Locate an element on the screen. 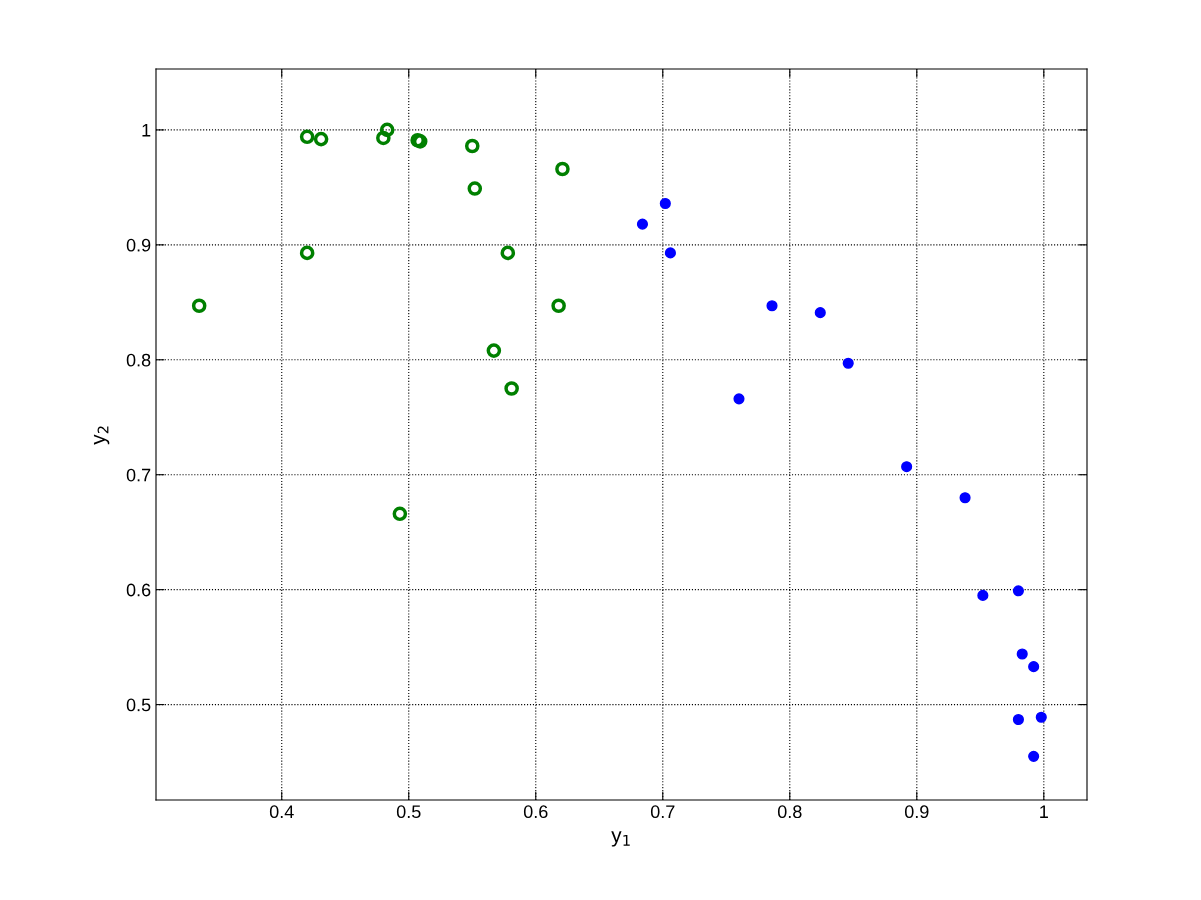 The width and height of the screenshot is (1201, 900). x-tick-label: 0.7 is located at coordinates (662, 812).